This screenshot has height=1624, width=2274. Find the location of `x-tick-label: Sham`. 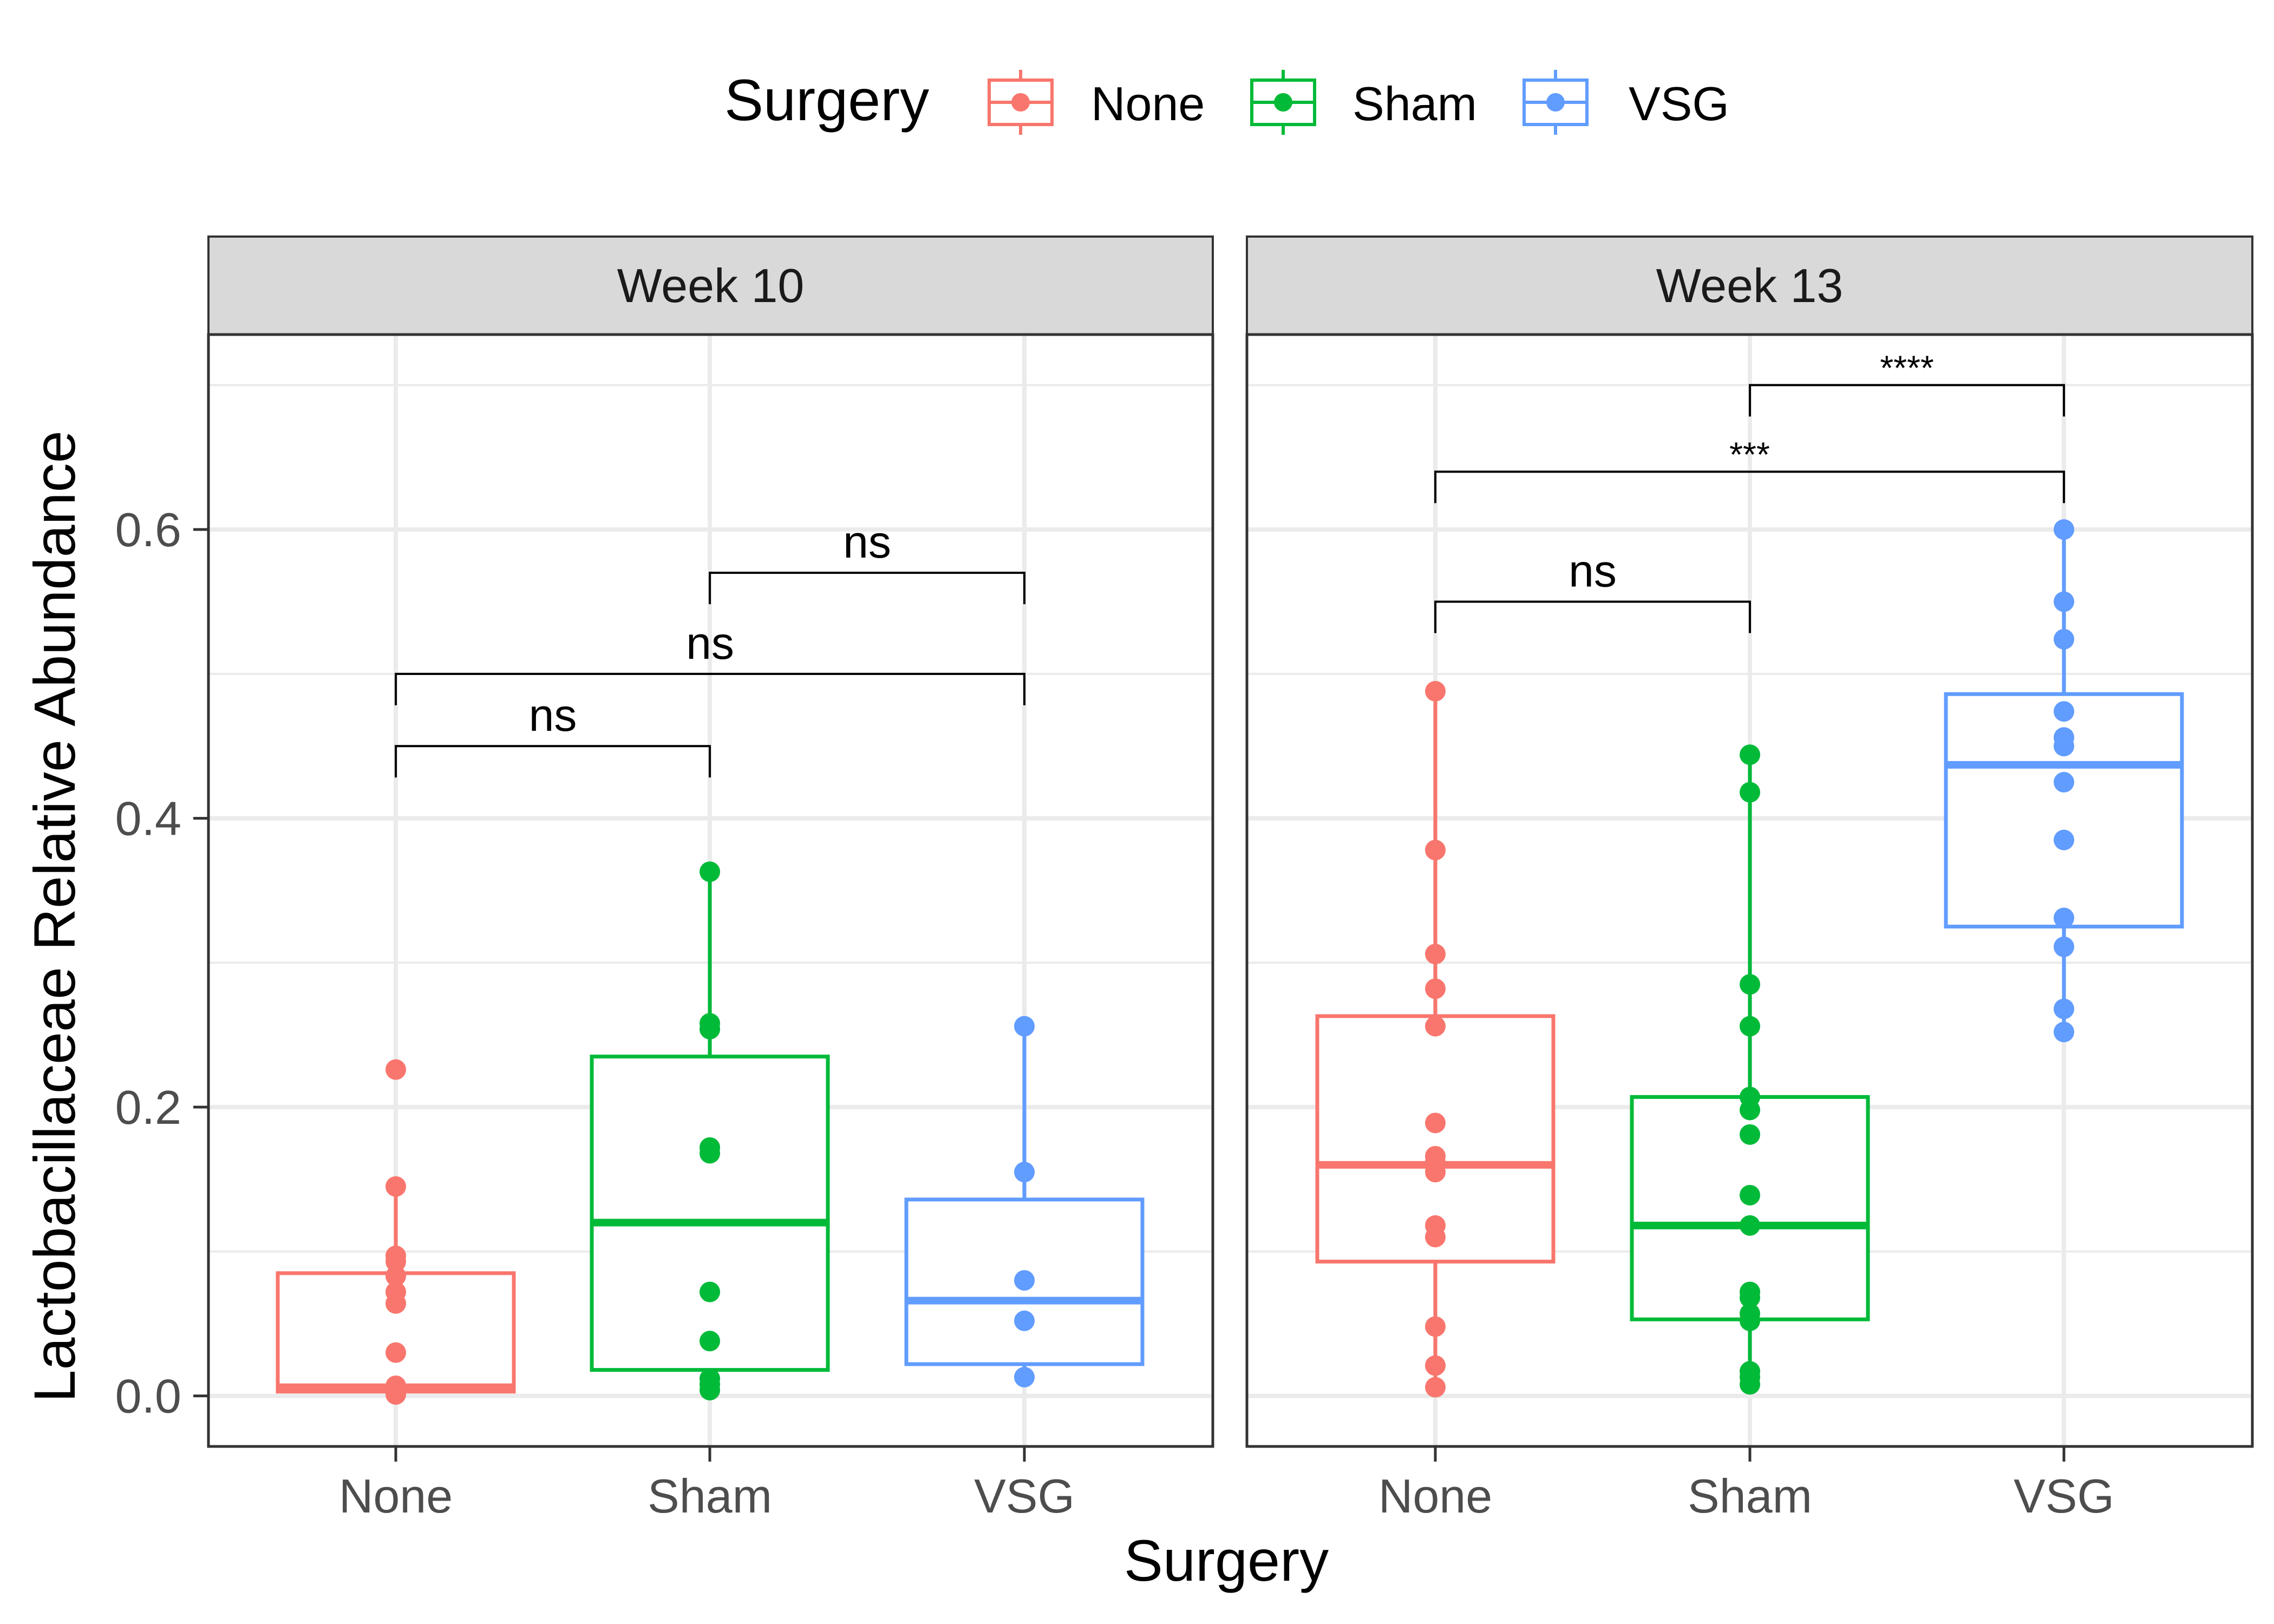

x-tick-label: Sham is located at coordinates (710, 1496).